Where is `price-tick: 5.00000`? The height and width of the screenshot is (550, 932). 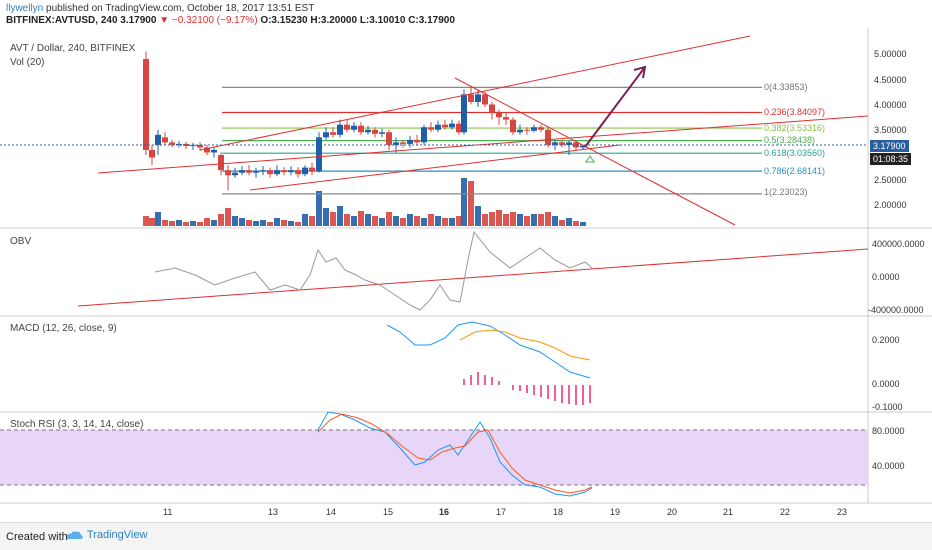 price-tick: 5.00000 is located at coordinates (890, 54).